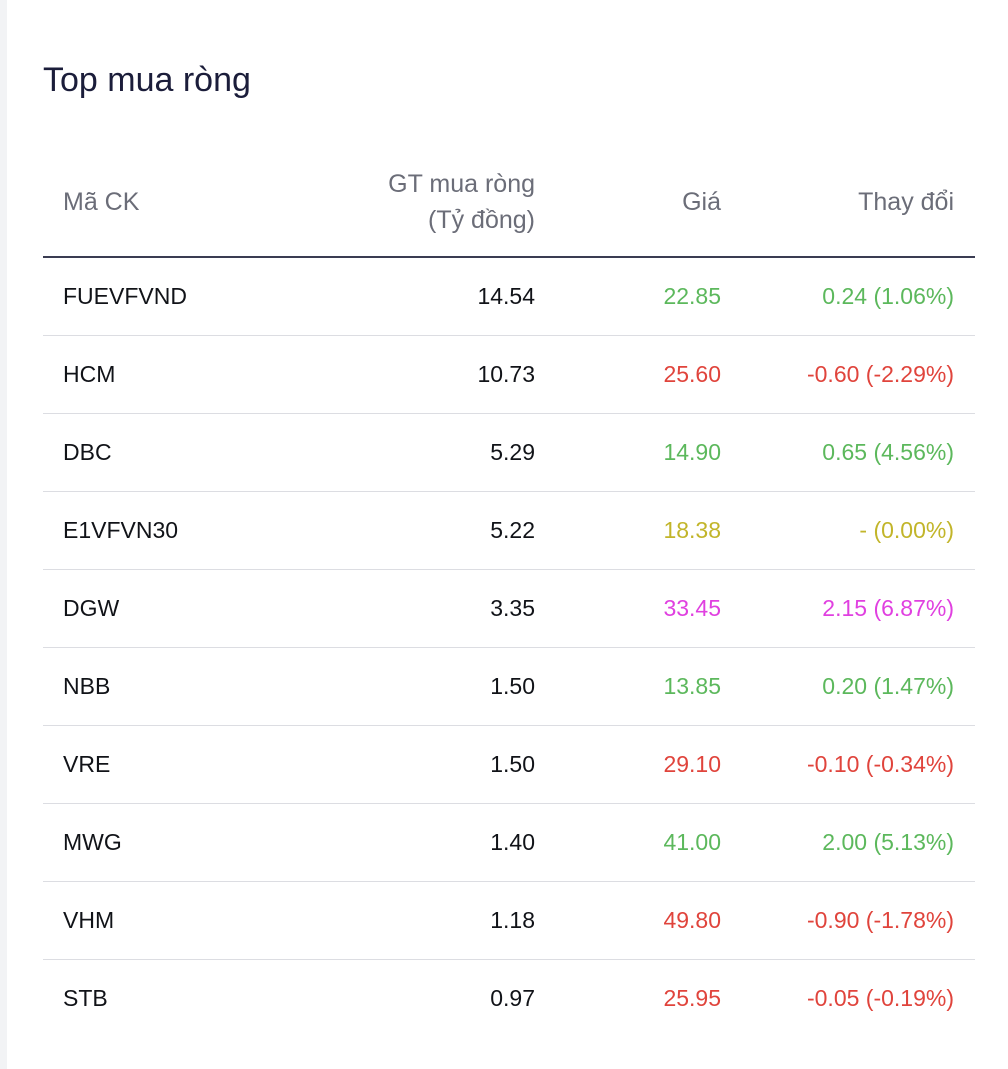 The image size is (1008, 1069). I want to click on net-value-cell: 5.22, so click(512, 530).